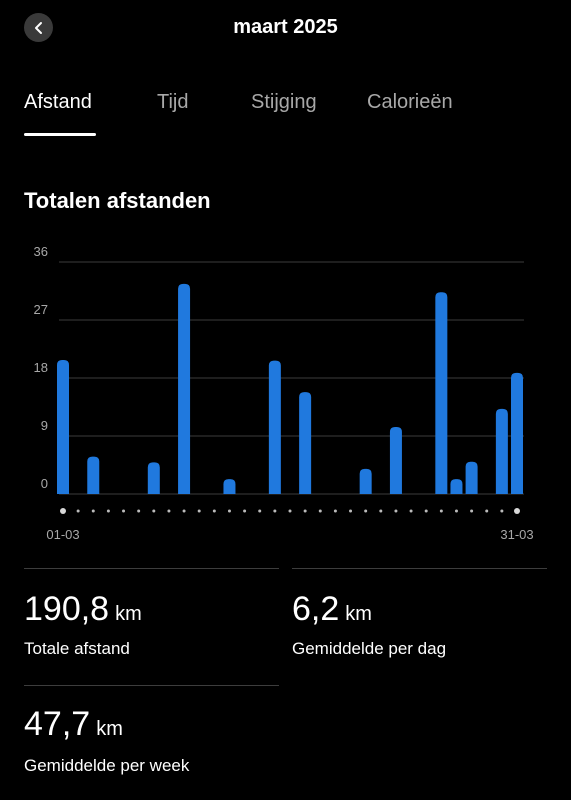 Image resolution: width=571 pixels, height=800 pixels. Describe the element at coordinates (316, 609) in the screenshot. I see `avg-day-number: 6,2` at that location.